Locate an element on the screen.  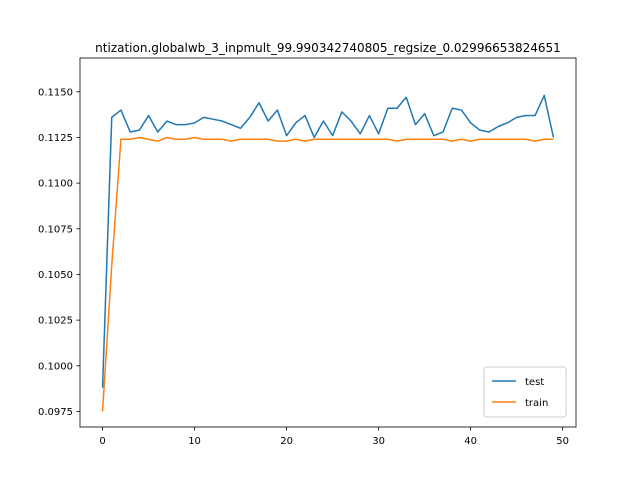
x-tick-label: 10 is located at coordinates (194, 441).